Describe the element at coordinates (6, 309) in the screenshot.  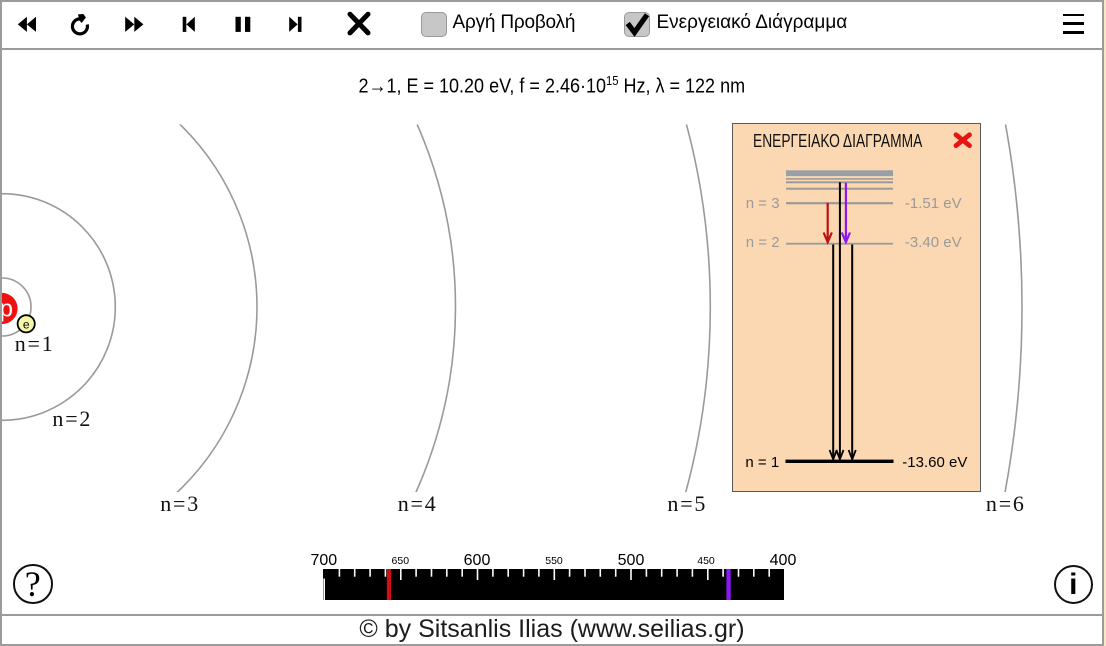
I see `svg-text: p` at that location.